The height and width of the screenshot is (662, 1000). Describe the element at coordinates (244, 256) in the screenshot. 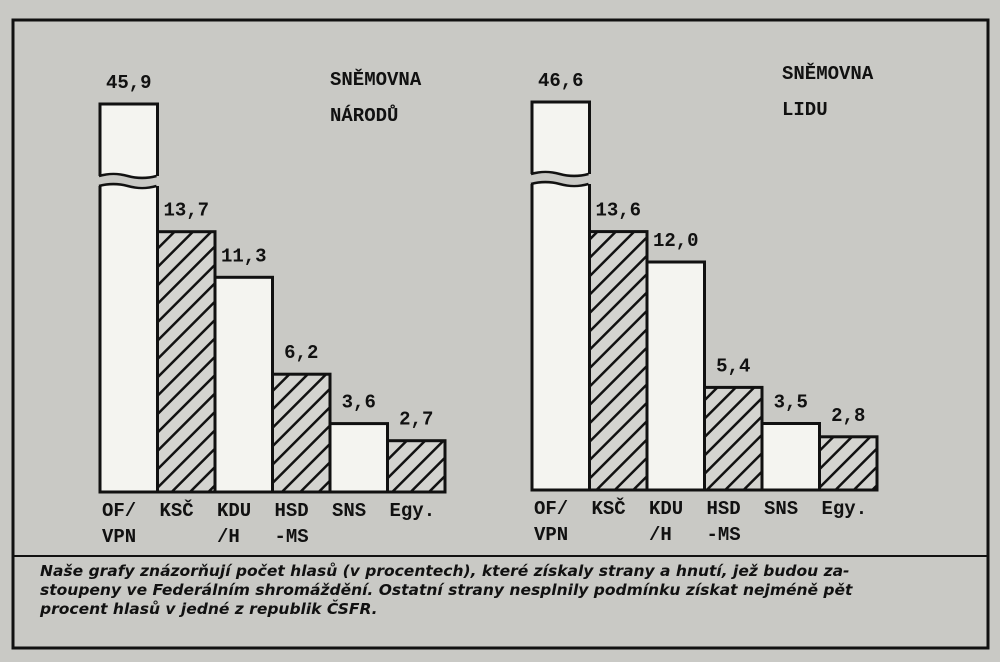

I see `value-label: 11,3` at that location.